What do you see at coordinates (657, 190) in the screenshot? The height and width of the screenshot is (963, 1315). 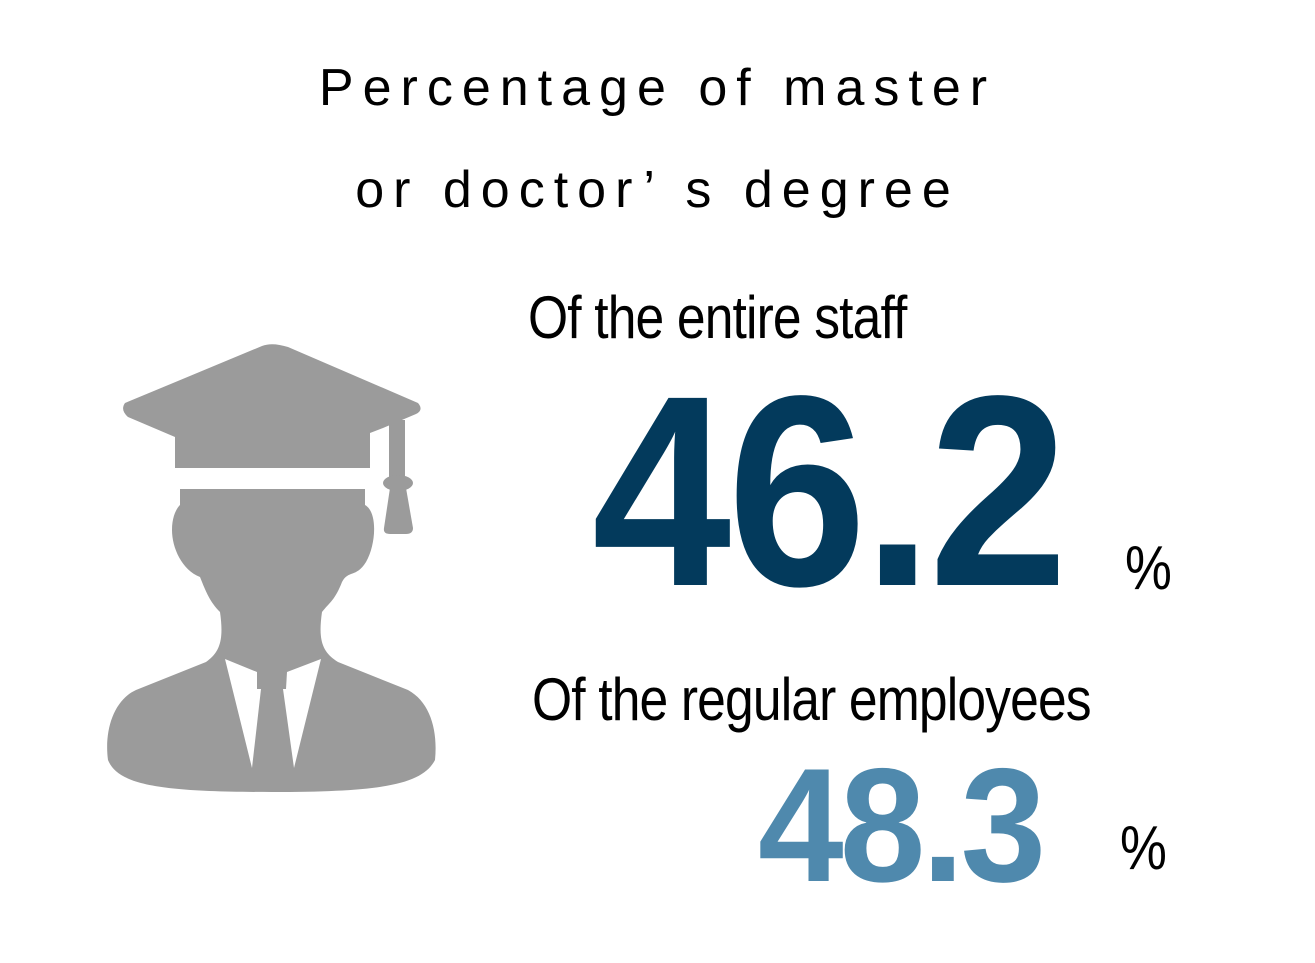 I see `title-line-2: or doctor’ s degree` at bounding box center [657, 190].